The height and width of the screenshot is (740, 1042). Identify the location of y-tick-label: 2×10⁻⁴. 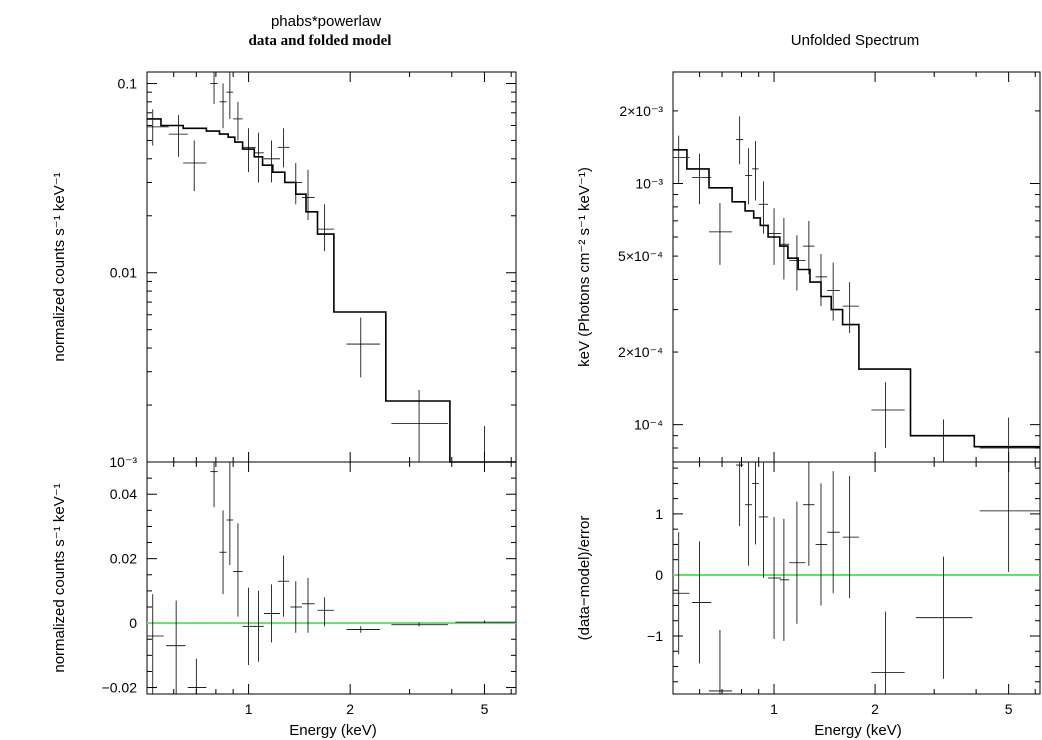
(640, 352).